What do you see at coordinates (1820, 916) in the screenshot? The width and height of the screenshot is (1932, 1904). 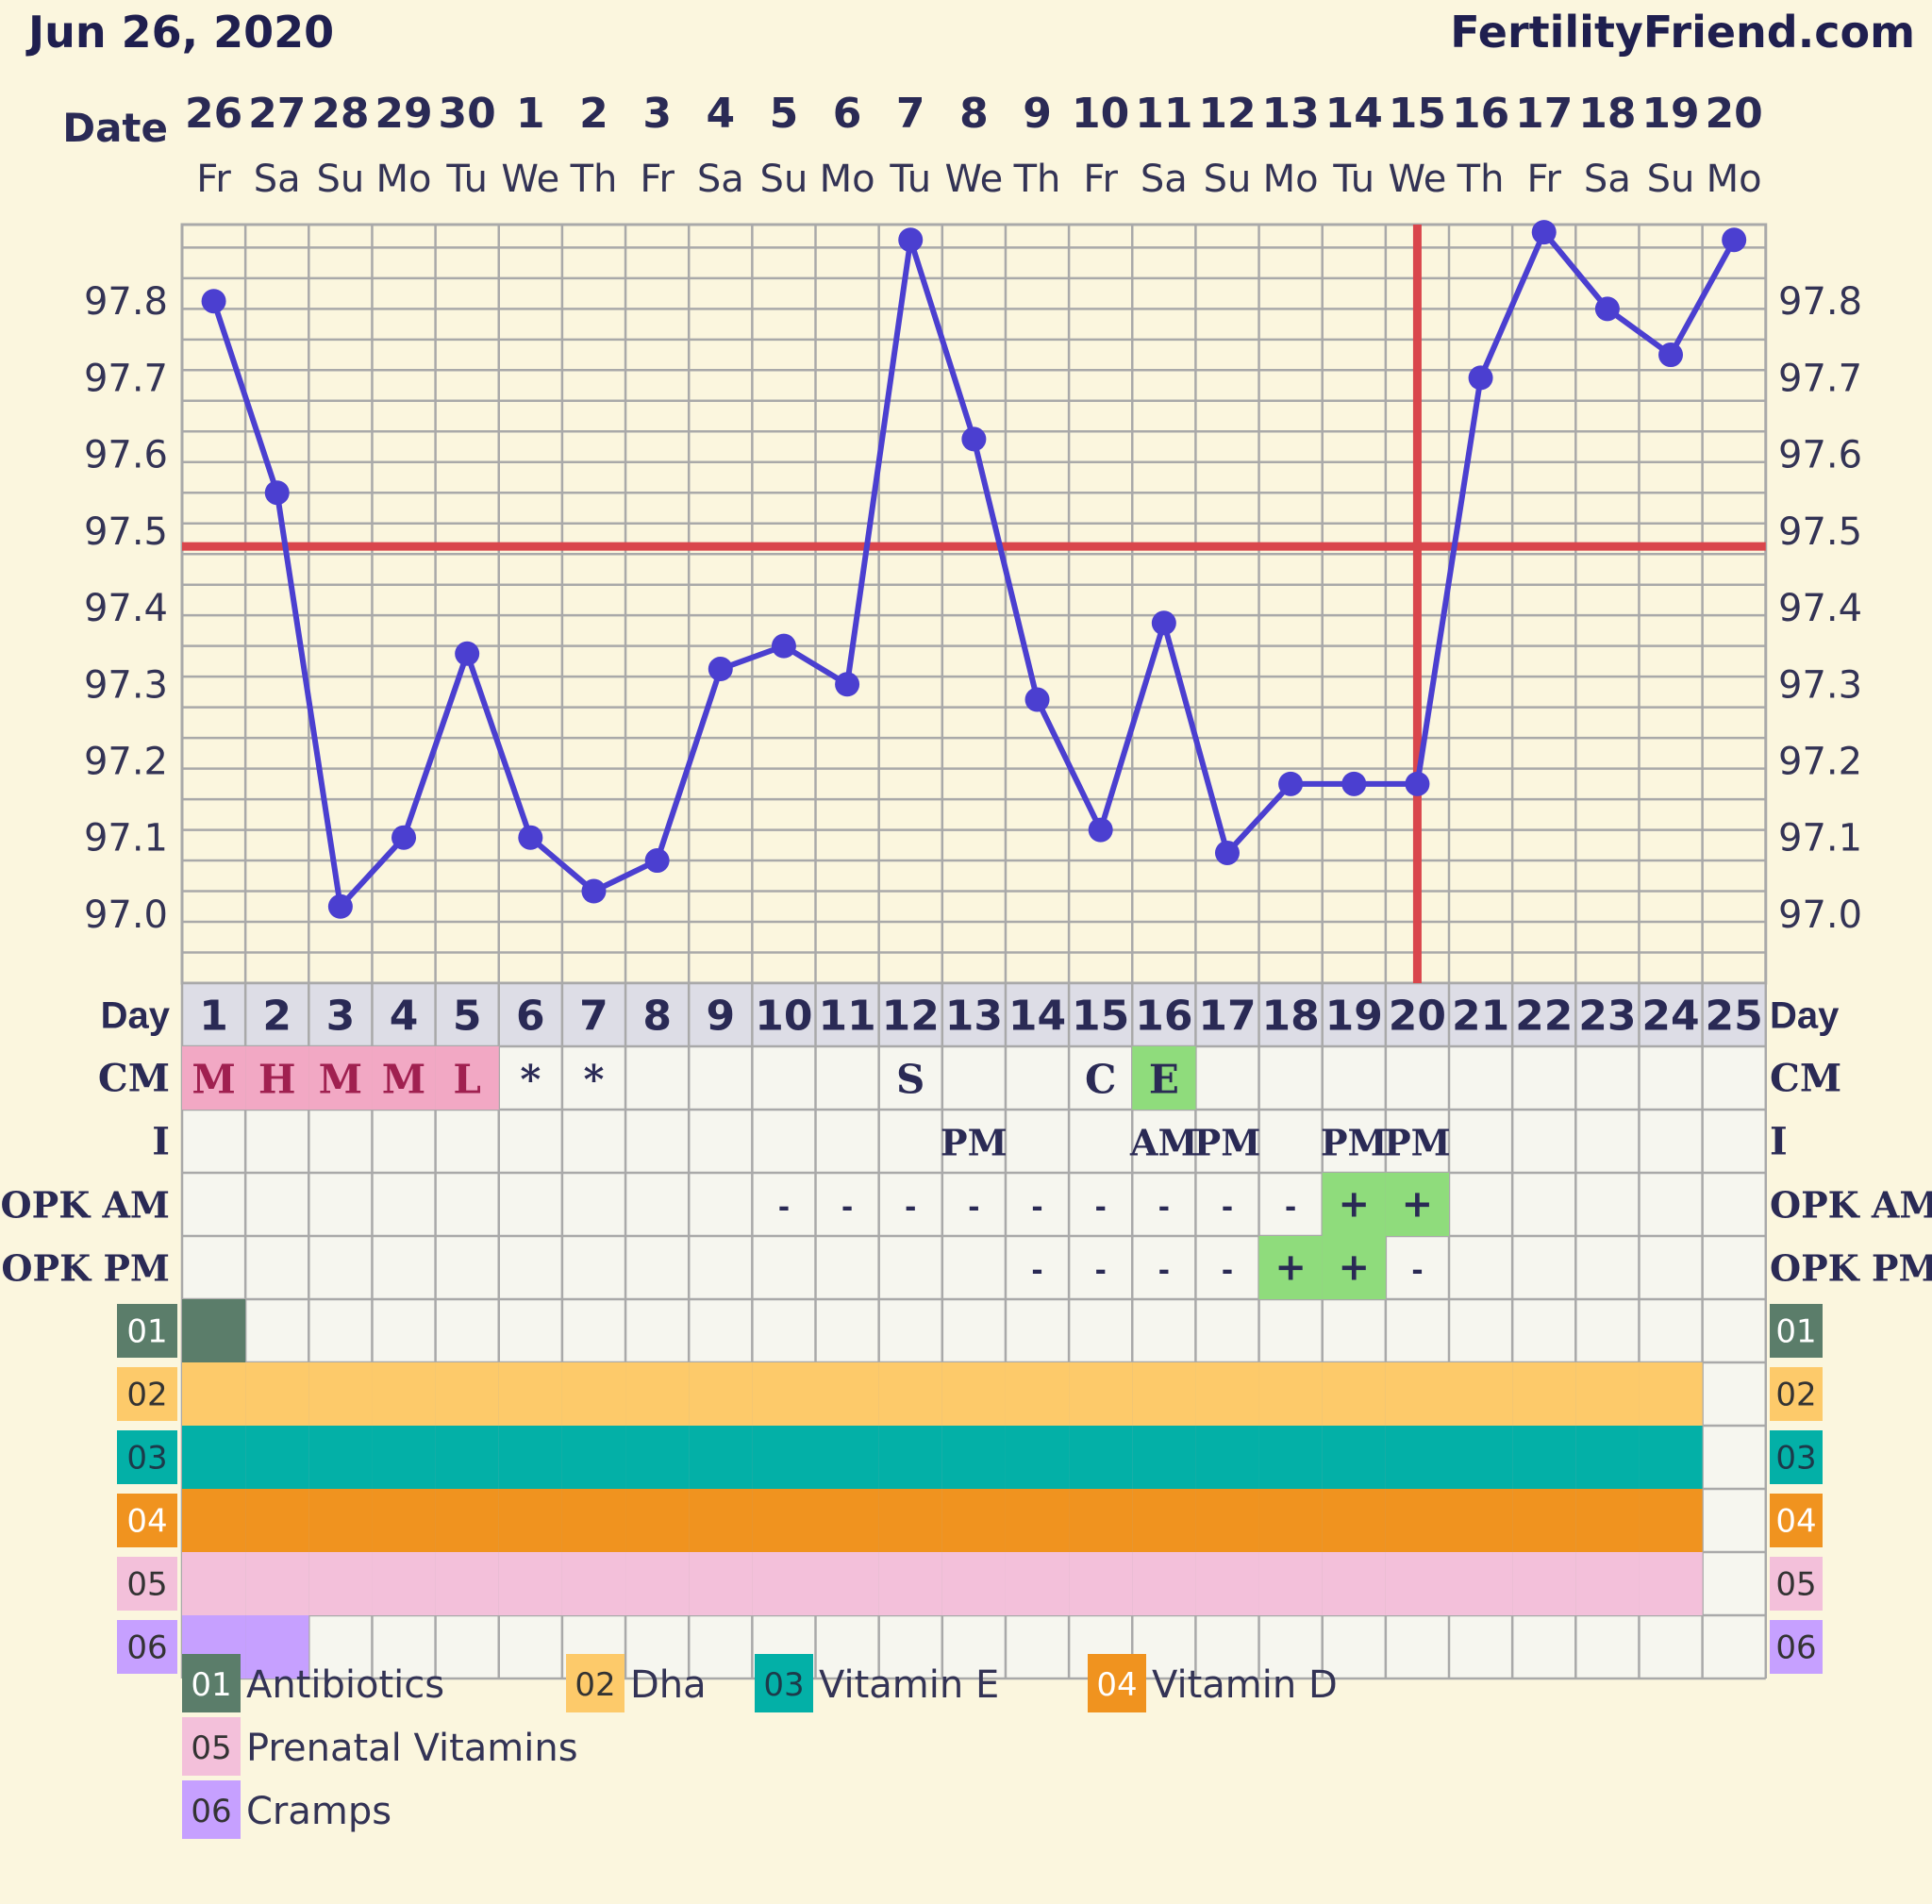 I see `y-tick-label-right: 97.0` at bounding box center [1820, 916].